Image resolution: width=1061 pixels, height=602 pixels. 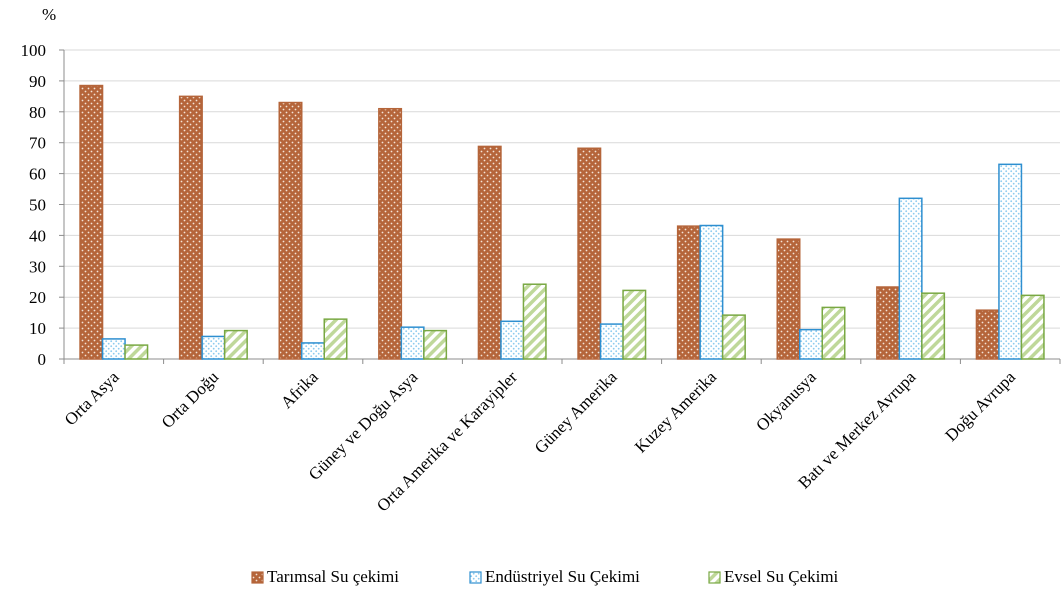 I want to click on category-label: Orta Doğu, so click(x=190, y=399).